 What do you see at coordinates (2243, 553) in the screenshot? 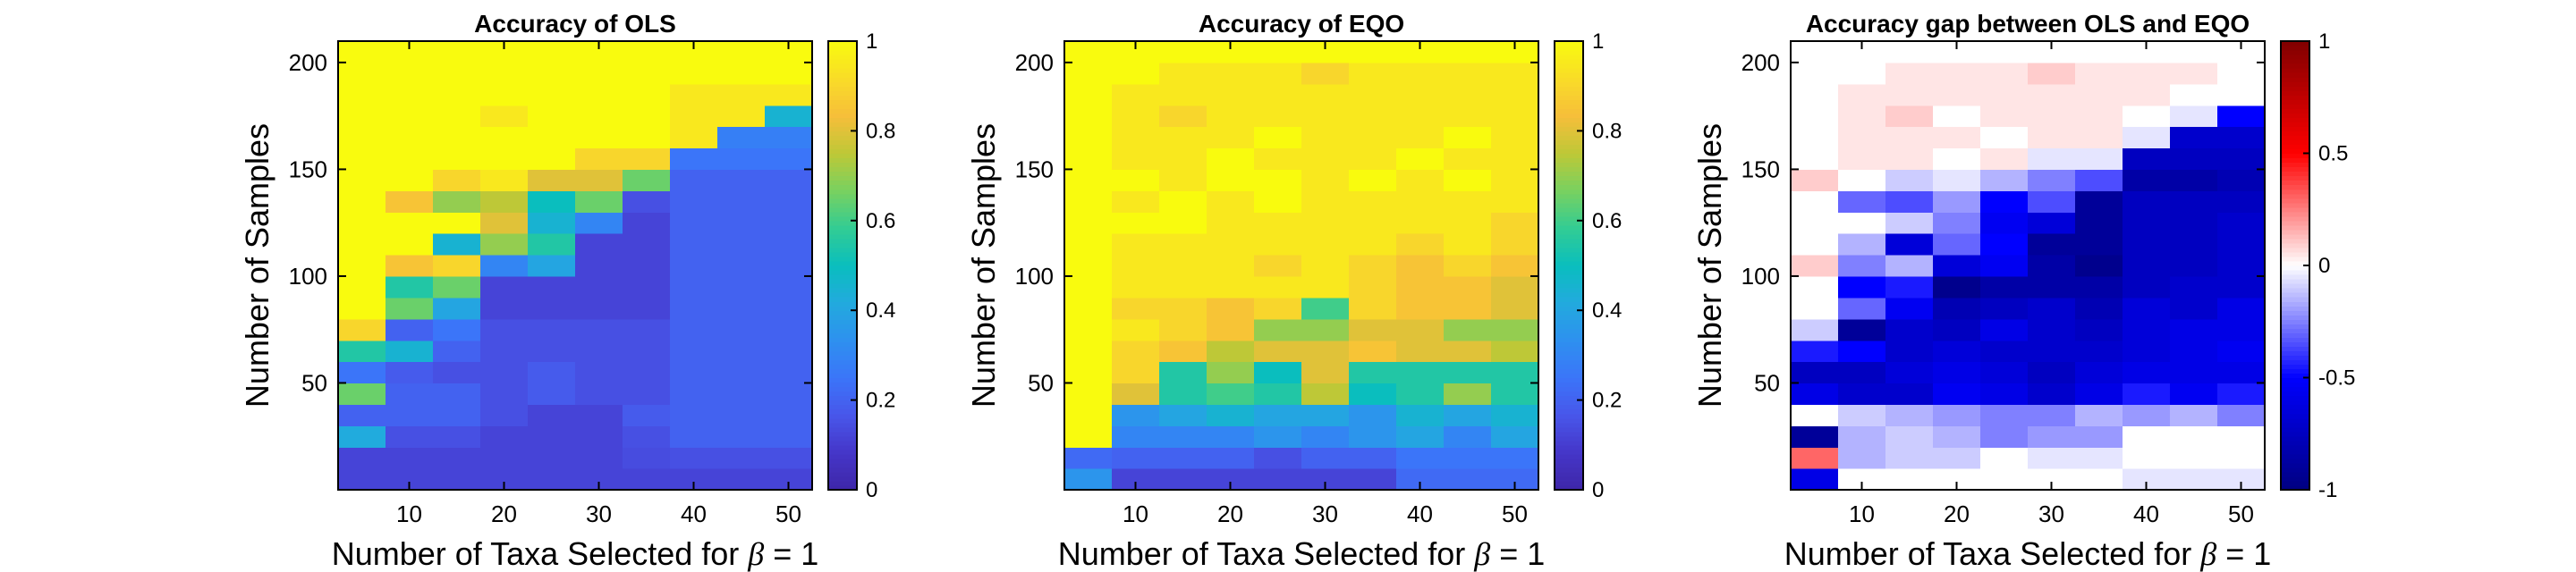
I see `x-axis-label-suffix: = 1` at bounding box center [2243, 553].